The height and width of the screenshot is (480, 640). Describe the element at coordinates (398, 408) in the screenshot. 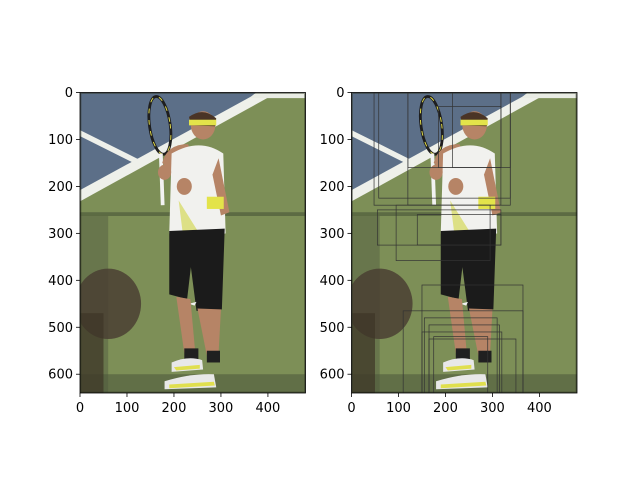

I see `right-x-tick-label: 100` at that location.